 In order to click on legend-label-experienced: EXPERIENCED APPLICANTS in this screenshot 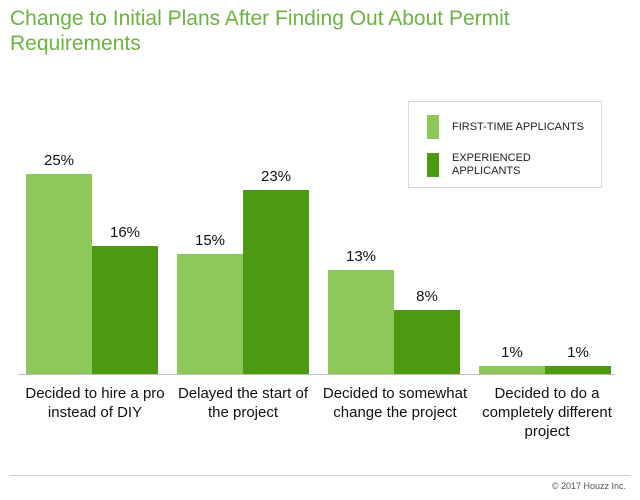, I will do `click(491, 164)`.